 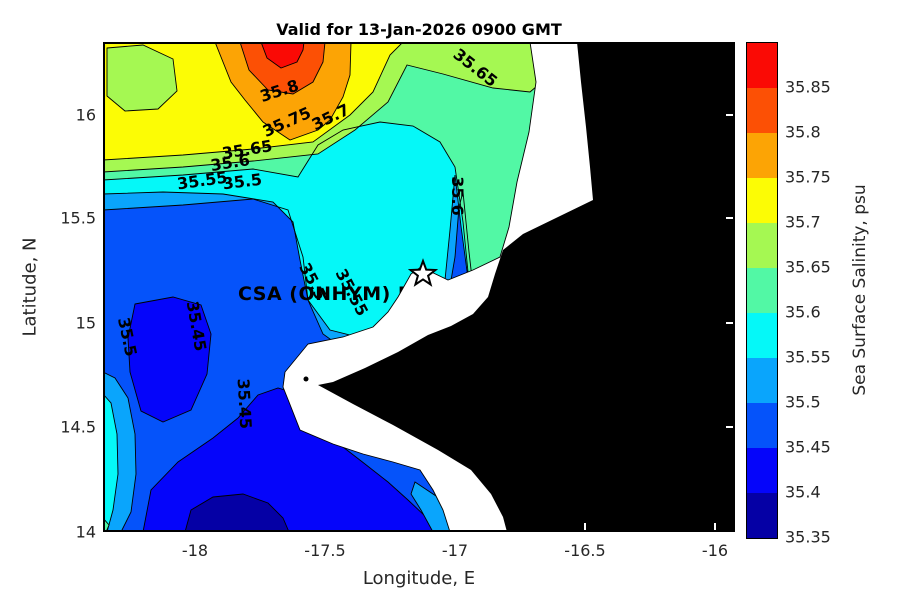 What do you see at coordinates (808, 447) in the screenshot?
I see `colorbar-tick-label: 35.45` at bounding box center [808, 447].